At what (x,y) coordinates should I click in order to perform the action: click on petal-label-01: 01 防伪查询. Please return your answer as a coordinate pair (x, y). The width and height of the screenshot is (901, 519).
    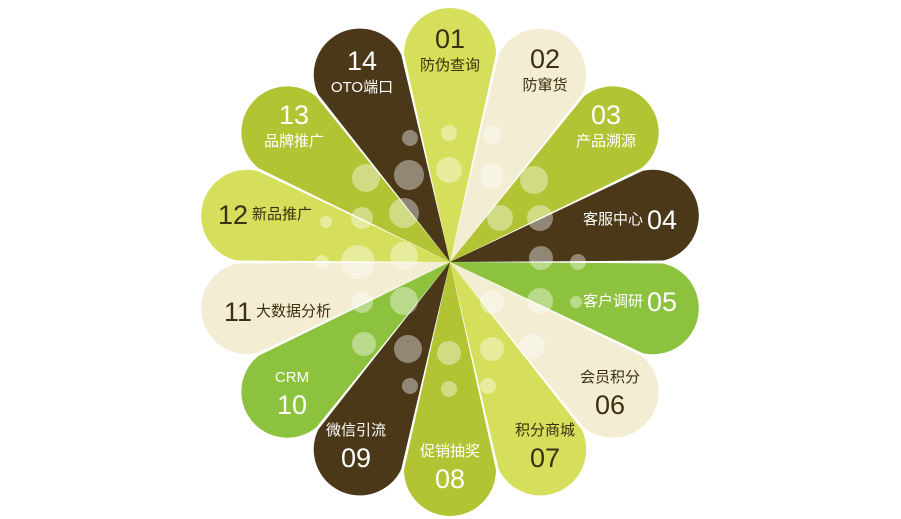
    Looking at the image, I should click on (450, 49).